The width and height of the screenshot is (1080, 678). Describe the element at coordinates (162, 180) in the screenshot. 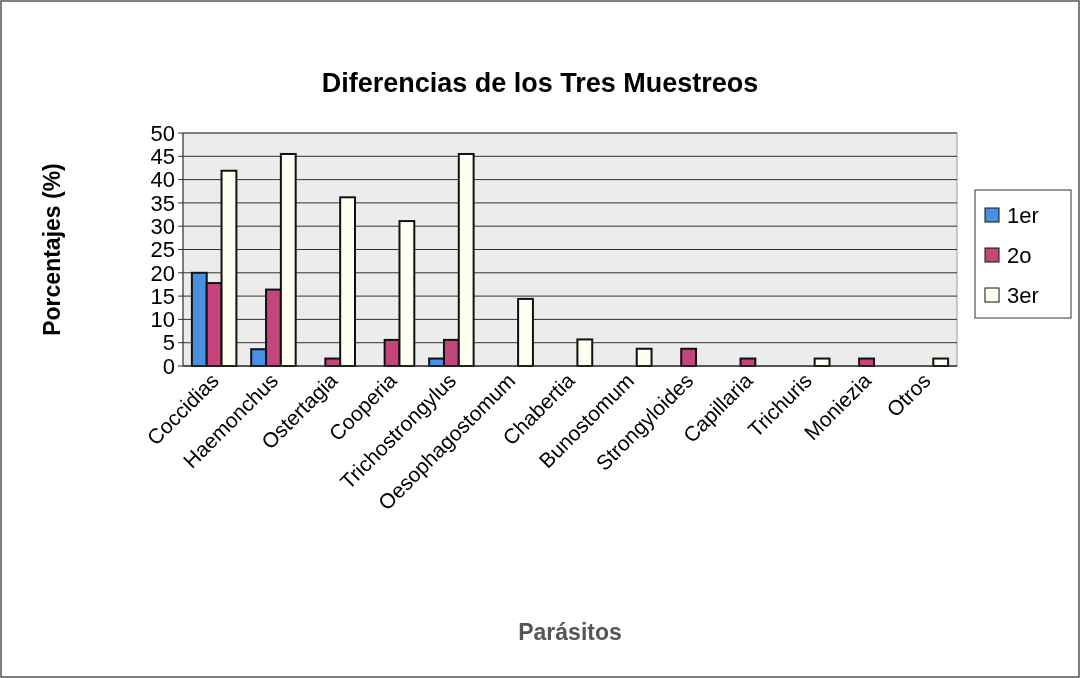

I see `y-tick-label: 40` at that location.